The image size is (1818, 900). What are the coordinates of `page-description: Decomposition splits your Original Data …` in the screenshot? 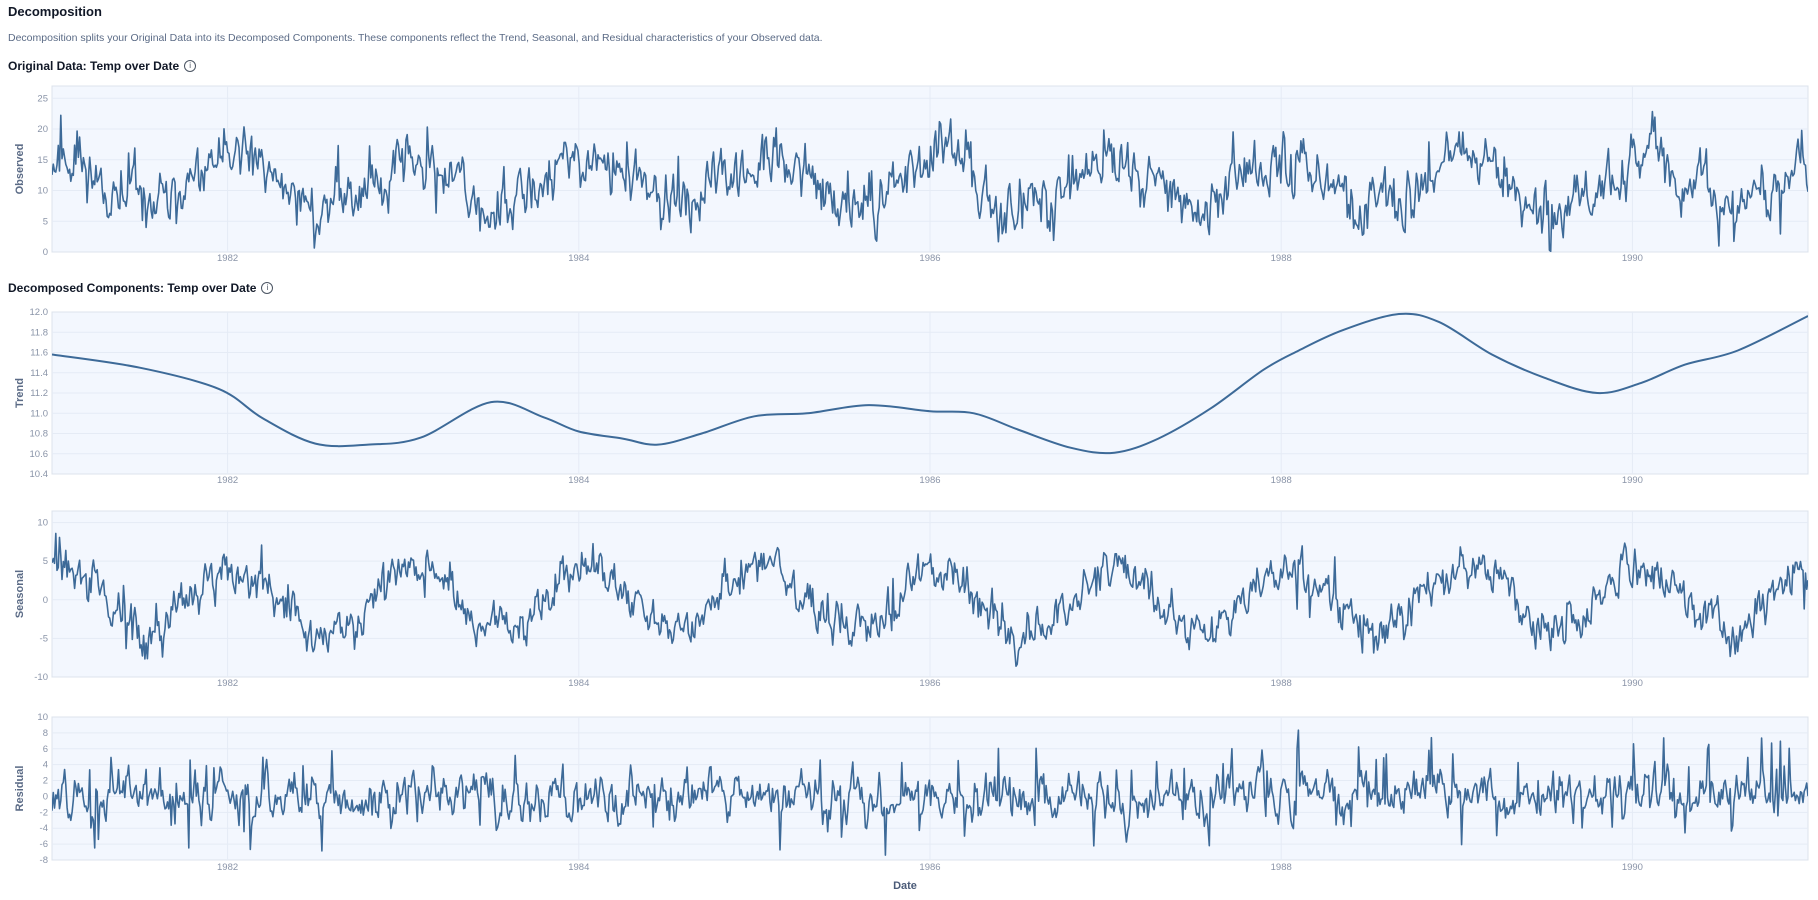 It's located at (415, 38).